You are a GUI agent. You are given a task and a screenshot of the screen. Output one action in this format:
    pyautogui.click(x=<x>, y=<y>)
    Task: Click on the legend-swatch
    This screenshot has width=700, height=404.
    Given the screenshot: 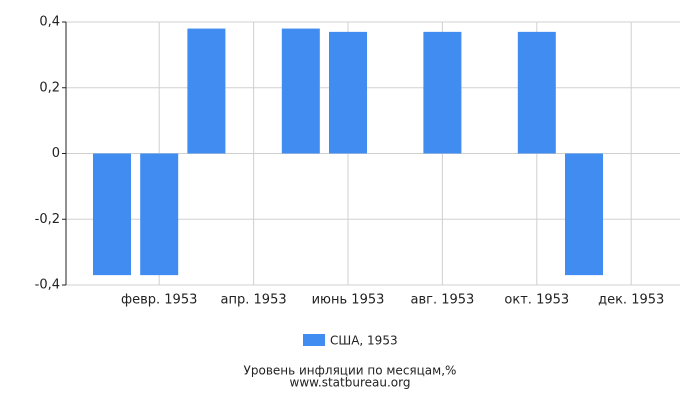 What is the action you would take?
    pyautogui.click(x=314, y=340)
    